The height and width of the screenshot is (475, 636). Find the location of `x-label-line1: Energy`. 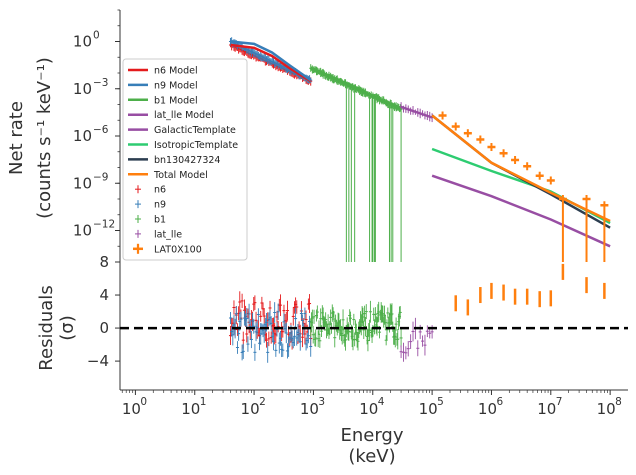

x-label-line1: Energy is located at coordinates (371, 435).